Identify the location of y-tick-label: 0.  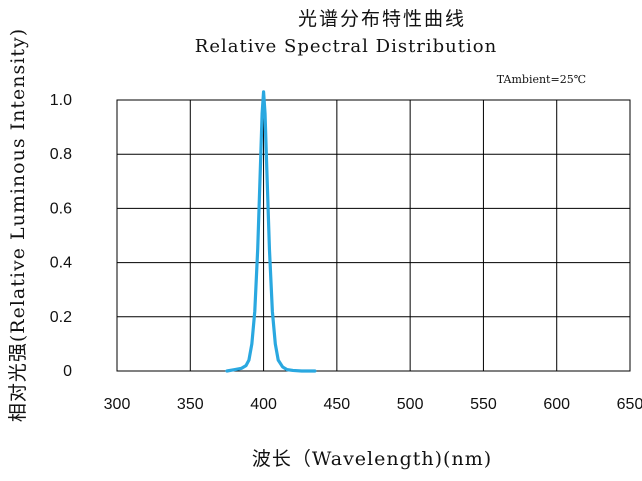
(67, 371).